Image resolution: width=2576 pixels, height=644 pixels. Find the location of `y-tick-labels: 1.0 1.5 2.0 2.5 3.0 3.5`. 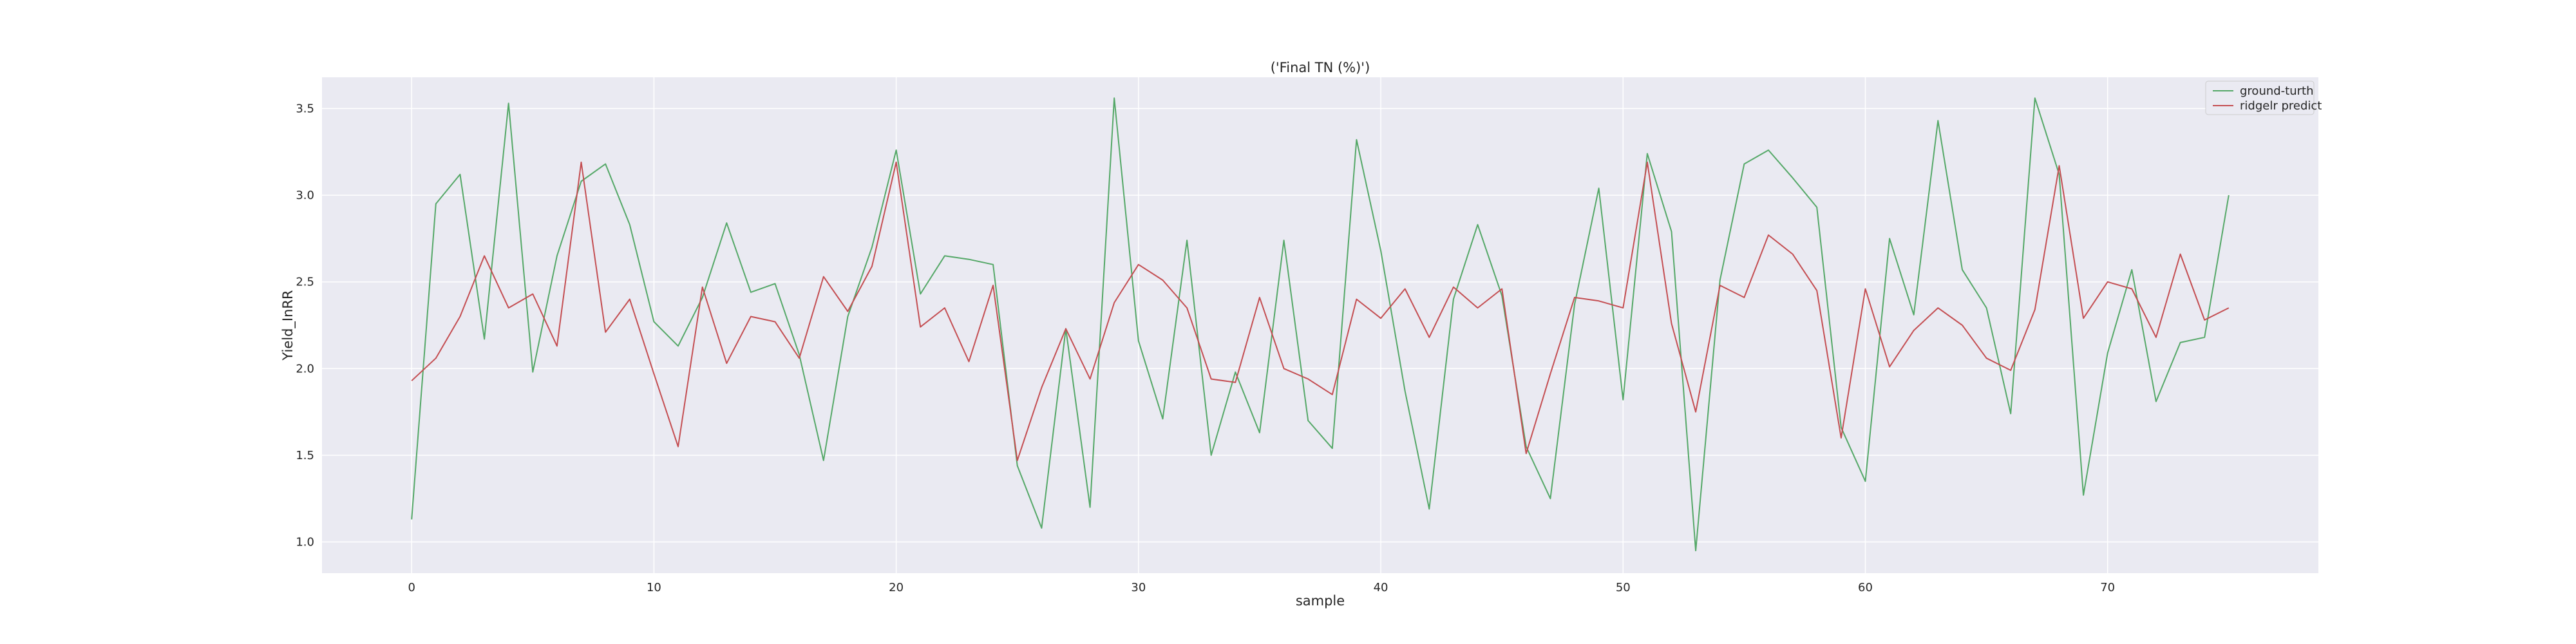

y-tick-labels: 1.0 1.5 2.0 2.5 3.0 3.5 is located at coordinates (305, 326).